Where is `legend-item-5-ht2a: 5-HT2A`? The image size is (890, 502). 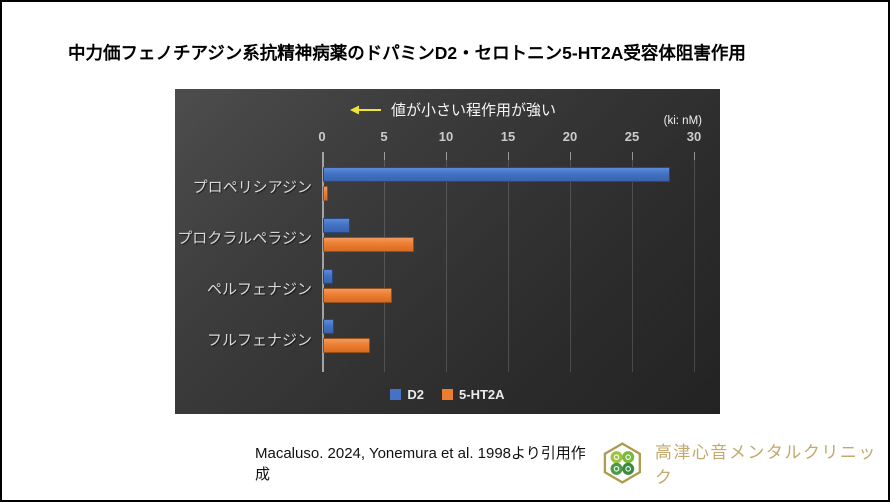
legend-item-5-ht2a: 5-HT2A is located at coordinates (473, 394).